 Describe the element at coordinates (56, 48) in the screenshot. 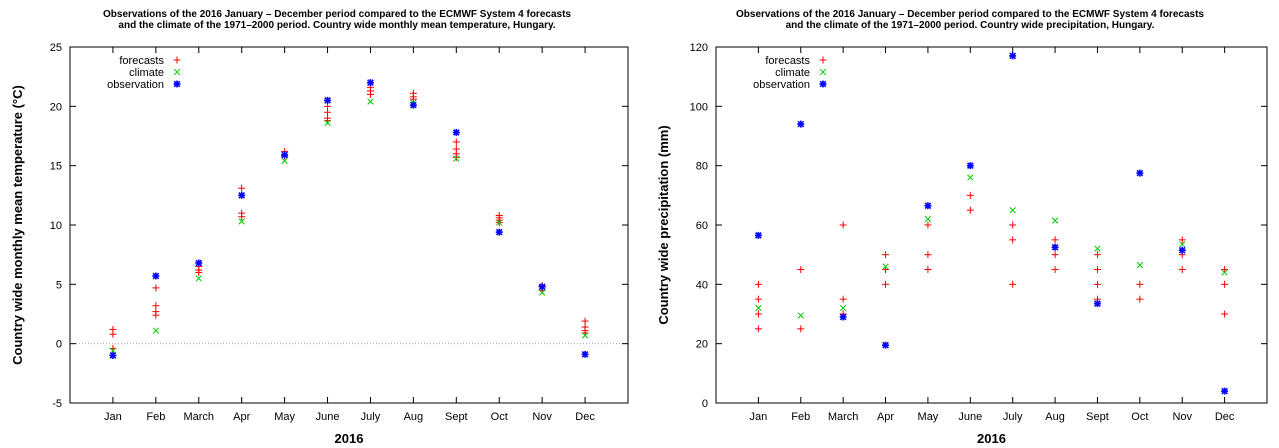

I see `y-tick-label: 25` at that location.